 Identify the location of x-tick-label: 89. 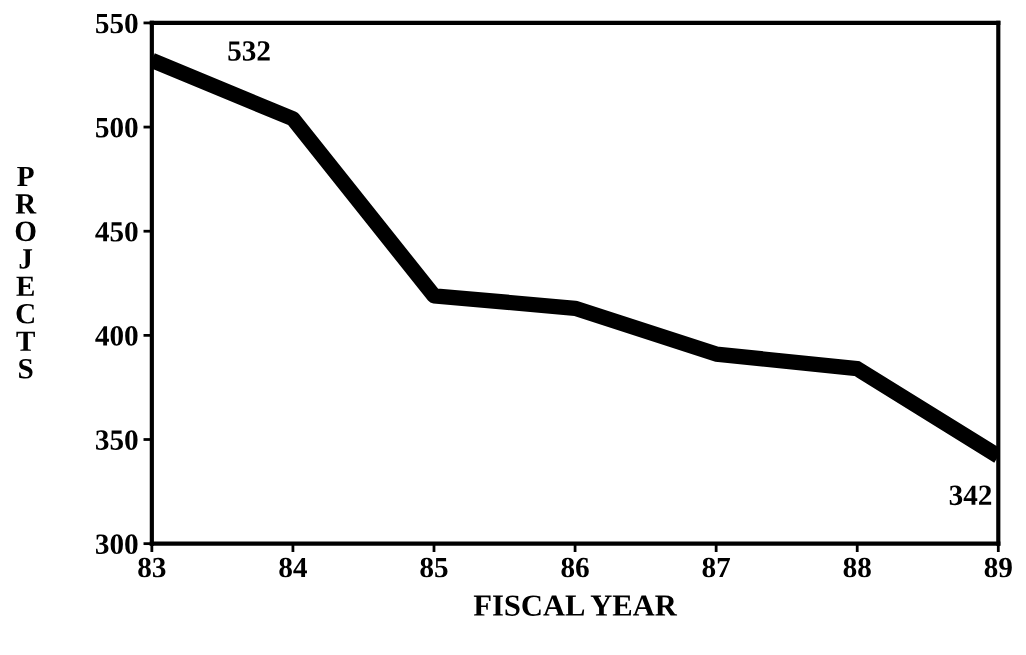
(998, 567).